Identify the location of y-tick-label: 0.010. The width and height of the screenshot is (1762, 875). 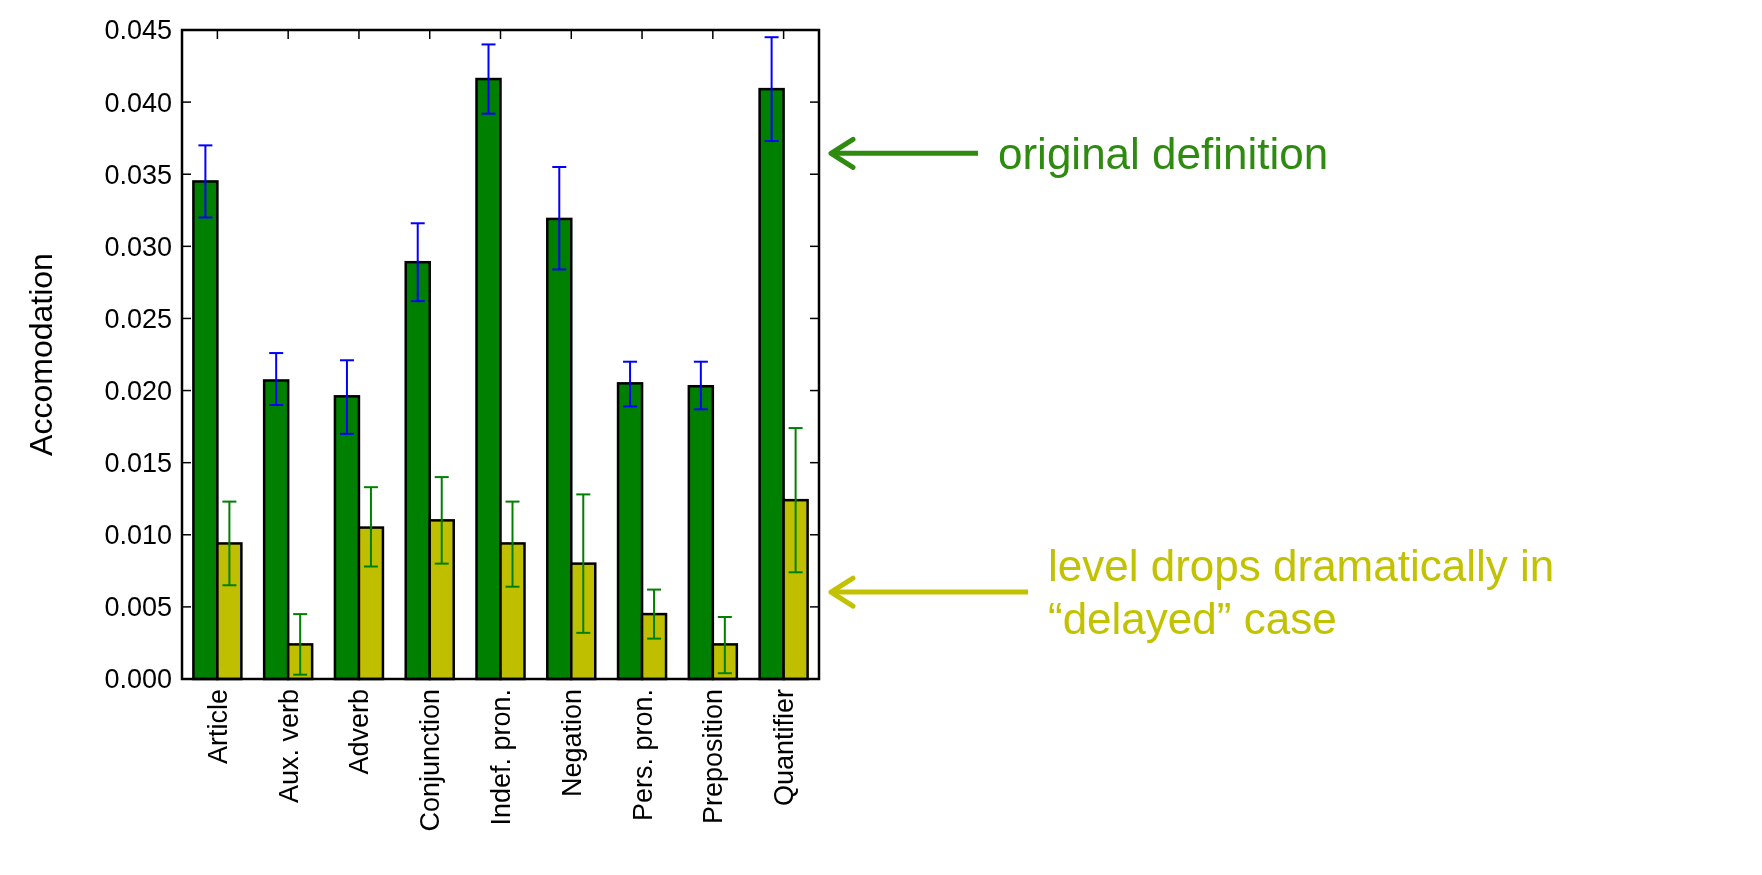
(138, 535).